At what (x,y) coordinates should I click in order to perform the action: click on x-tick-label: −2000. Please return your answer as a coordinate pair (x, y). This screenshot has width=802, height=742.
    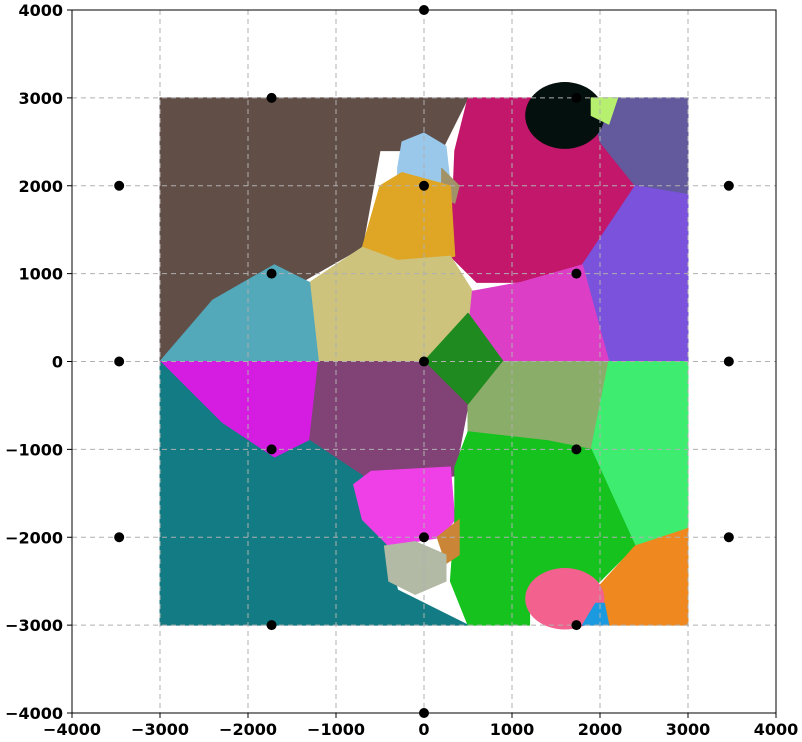
    Looking at the image, I should click on (248, 729).